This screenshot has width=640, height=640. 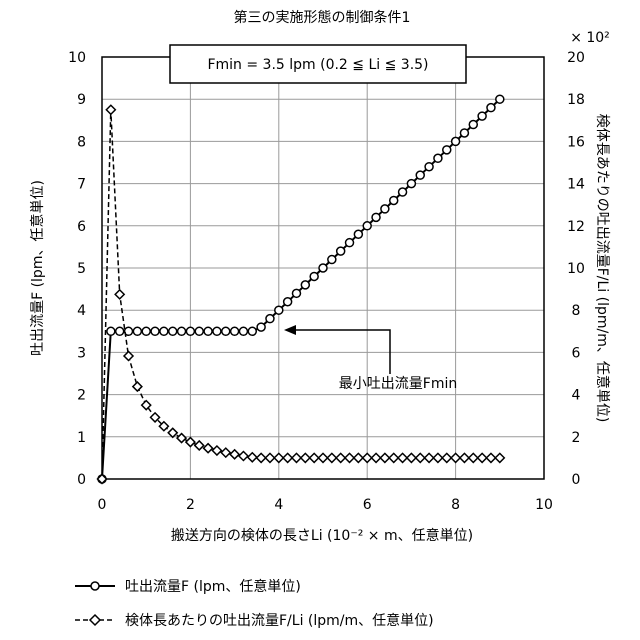 What do you see at coordinates (325, 505) in the screenshot?
I see `x-tick-labels: 0 2 4 6 8 10` at bounding box center [325, 505].